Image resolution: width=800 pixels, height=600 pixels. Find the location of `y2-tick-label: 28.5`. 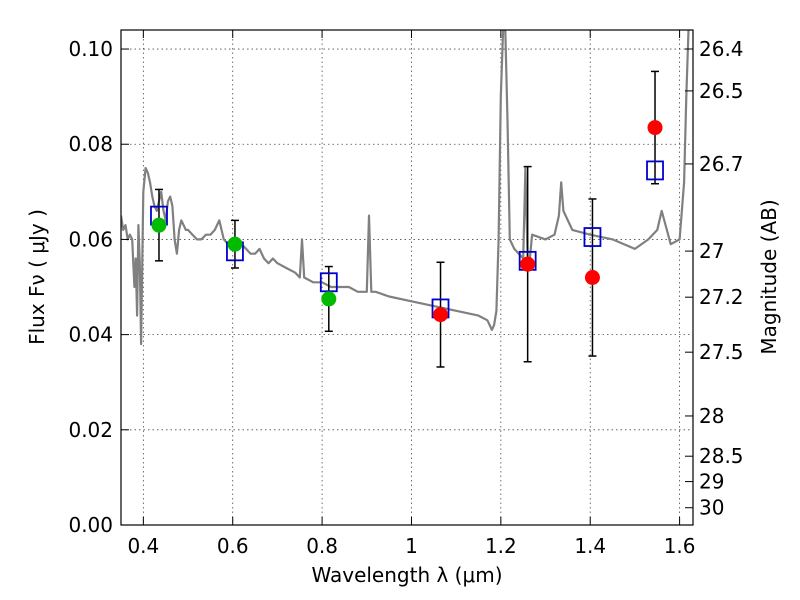

y2-tick-label: 28.5 is located at coordinates (721, 456).